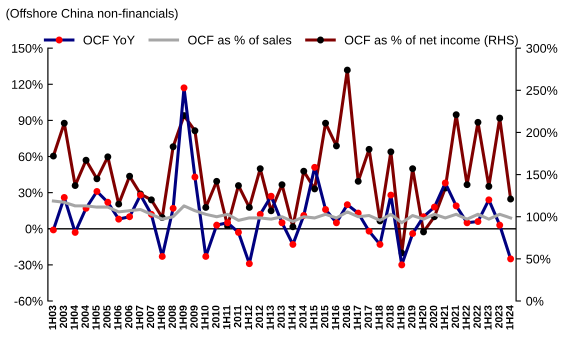 Image resolution: width=564 pixels, height=344 pixels. What do you see at coordinates (260, 317) in the screenshot?
I see `x-tick-label: 2012` at bounding box center [260, 317].